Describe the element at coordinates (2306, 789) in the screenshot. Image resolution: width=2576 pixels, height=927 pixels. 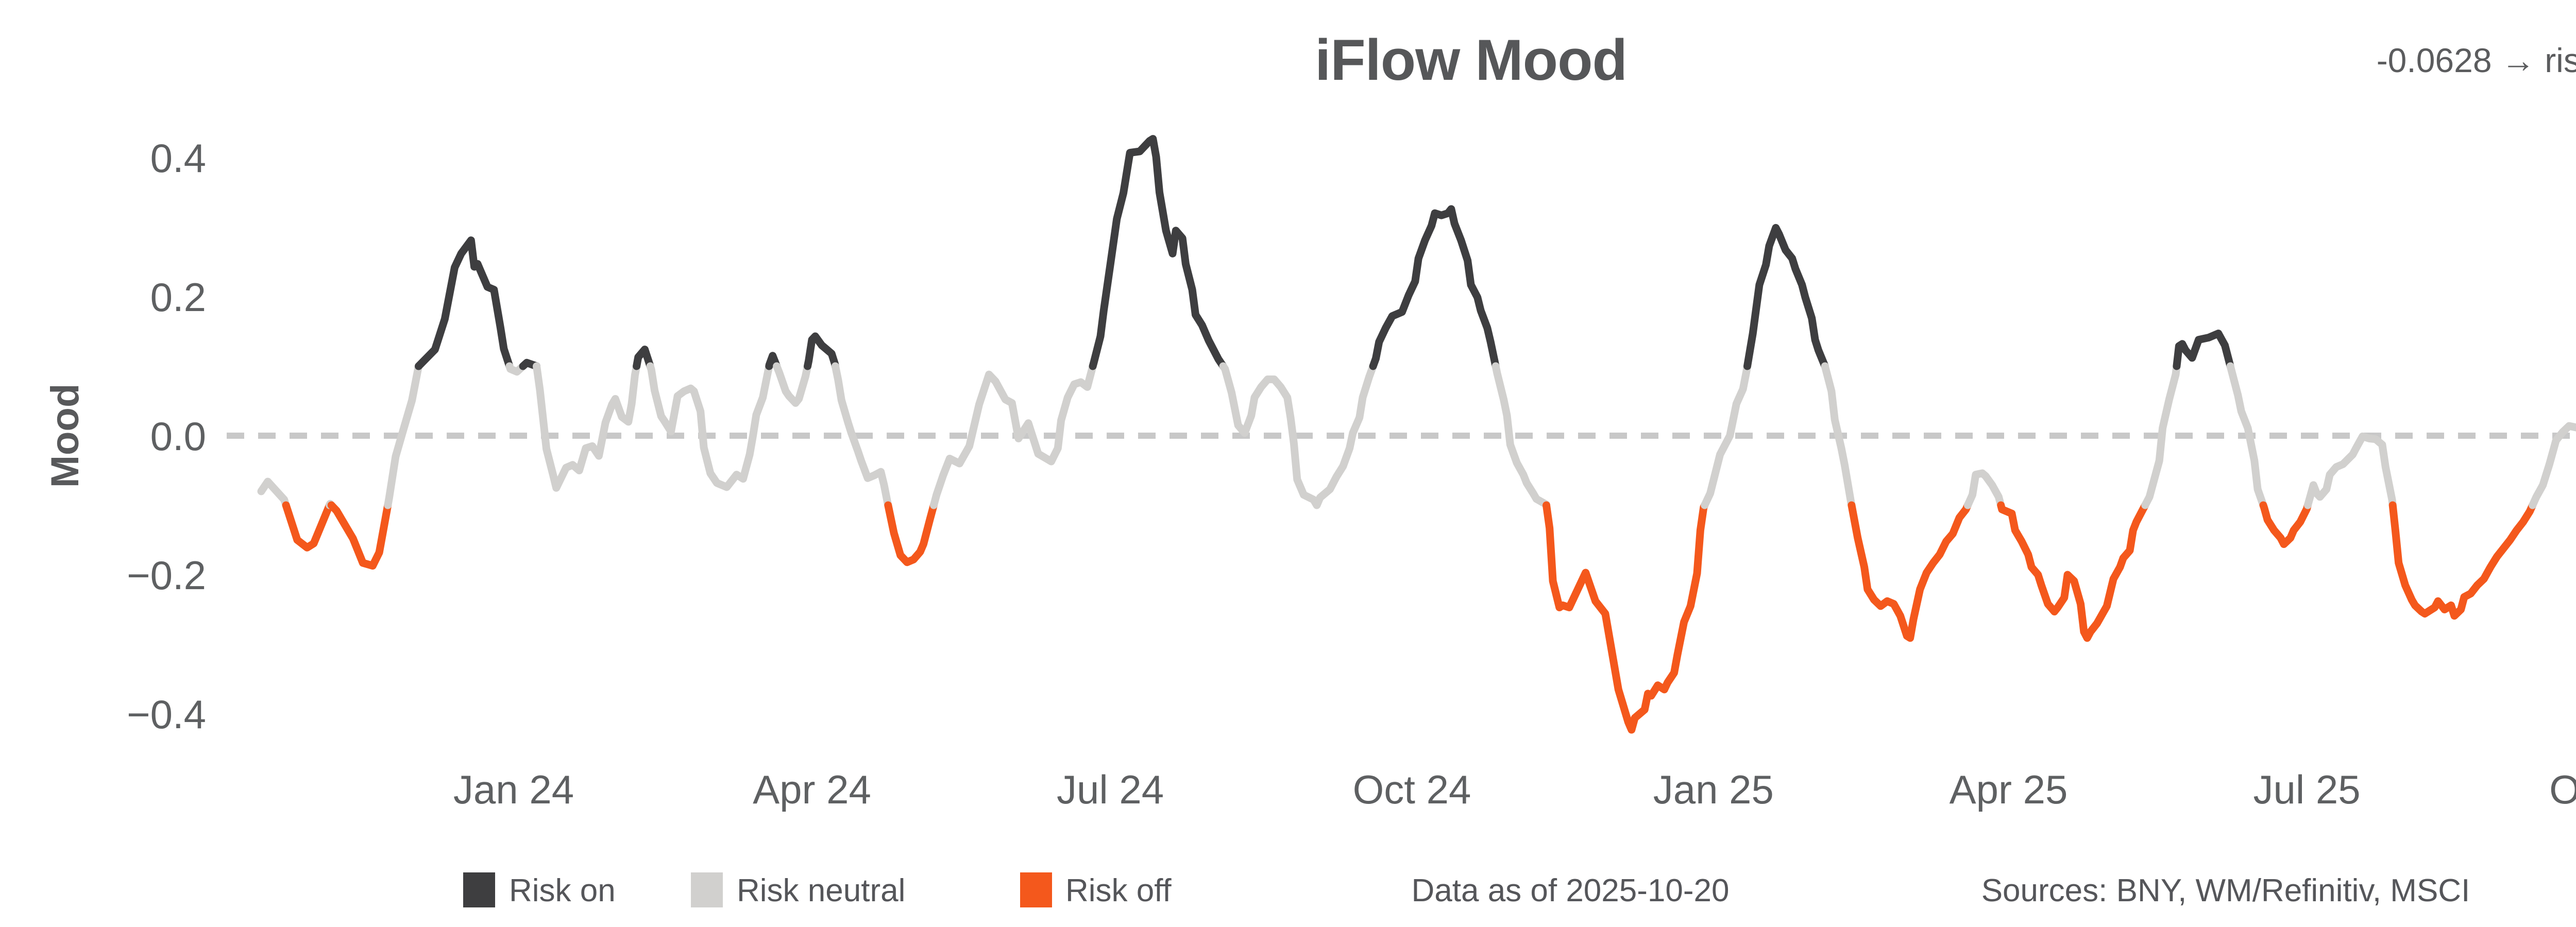
I see `x-tick-label: Jul 25` at that location.